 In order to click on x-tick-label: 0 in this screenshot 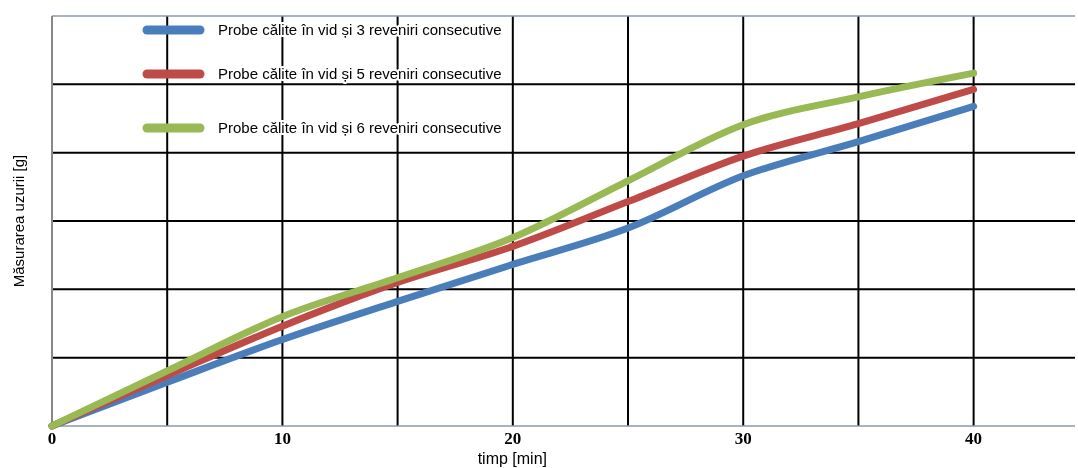, I will do `click(52, 438)`.